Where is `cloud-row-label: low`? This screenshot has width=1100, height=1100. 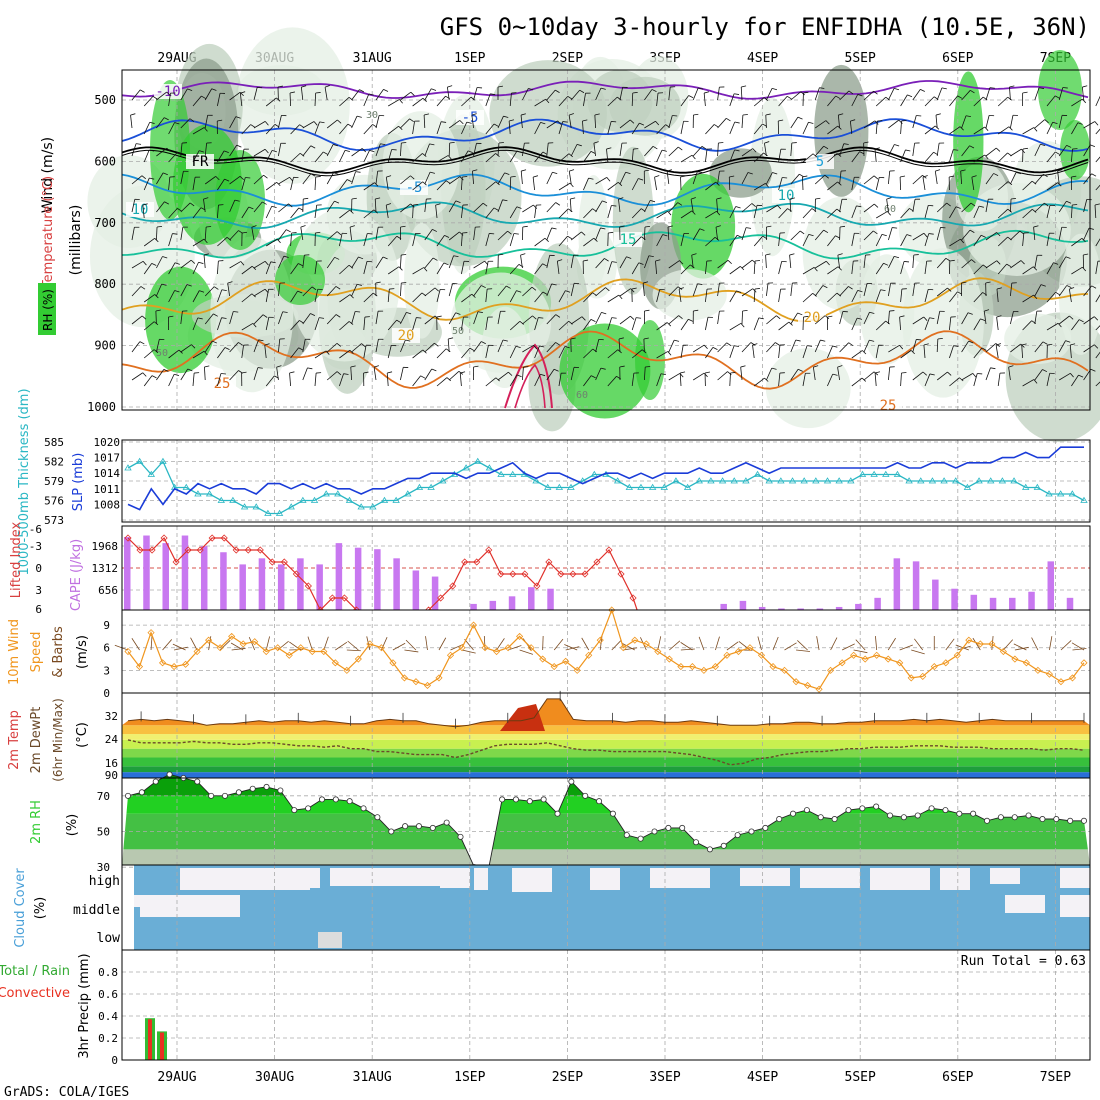 cloud-row-label: low is located at coordinates (109, 938).